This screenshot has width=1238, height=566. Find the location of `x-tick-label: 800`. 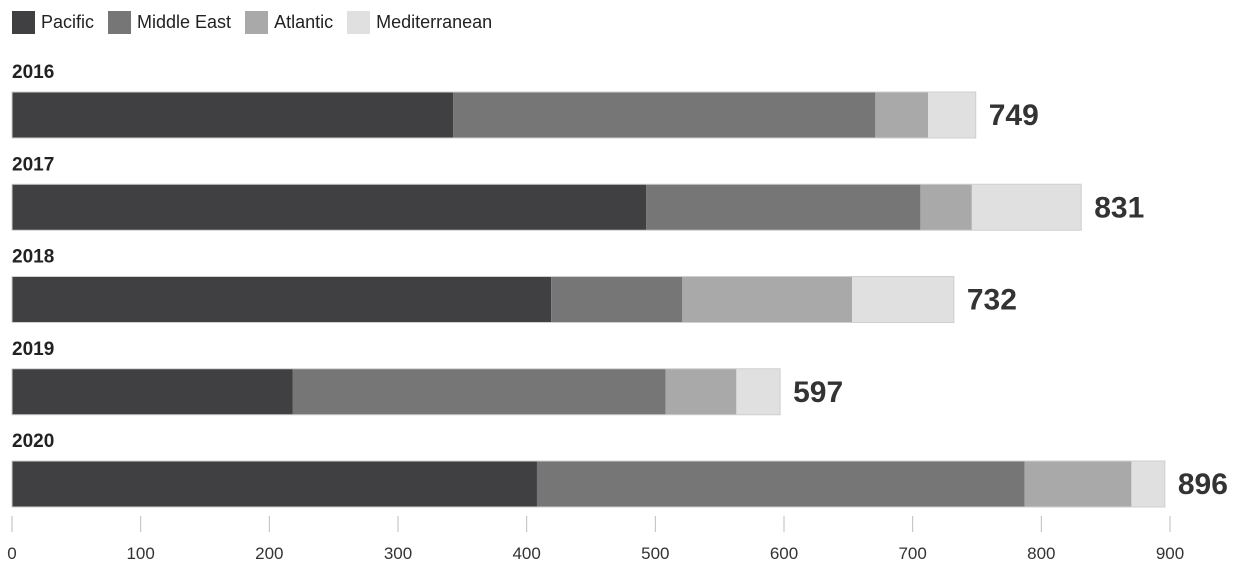

x-tick-label: 800 is located at coordinates (1041, 553).